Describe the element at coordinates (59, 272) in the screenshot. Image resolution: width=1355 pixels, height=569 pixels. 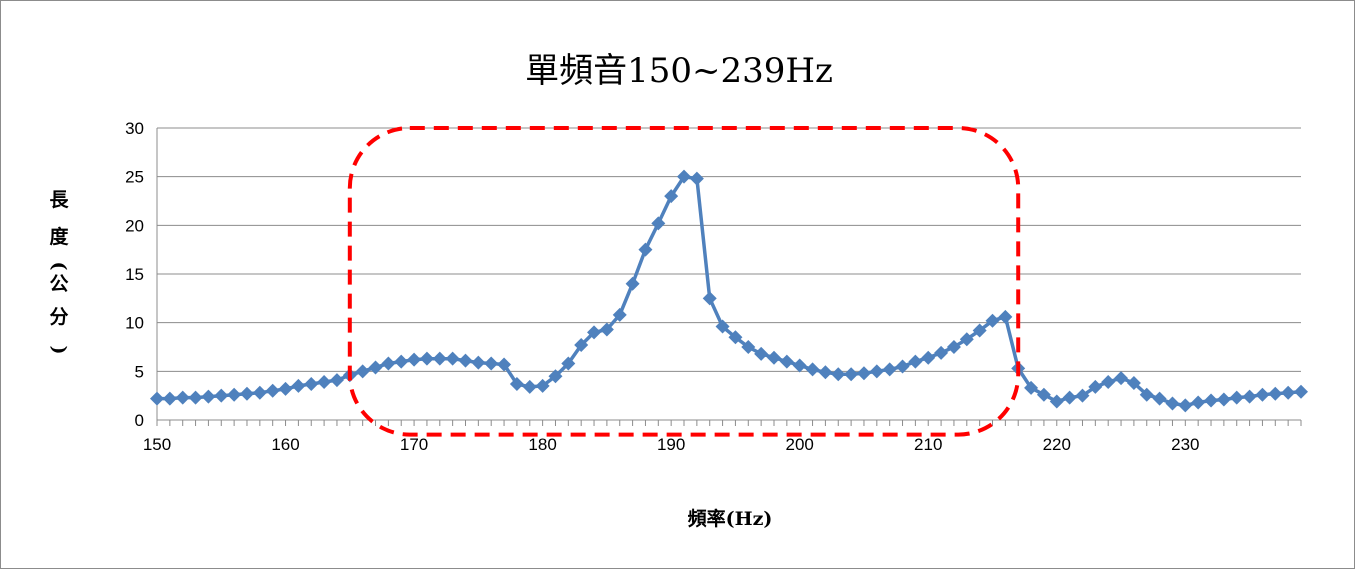
I see `y-axis-title: 長度 (公分)` at that location.